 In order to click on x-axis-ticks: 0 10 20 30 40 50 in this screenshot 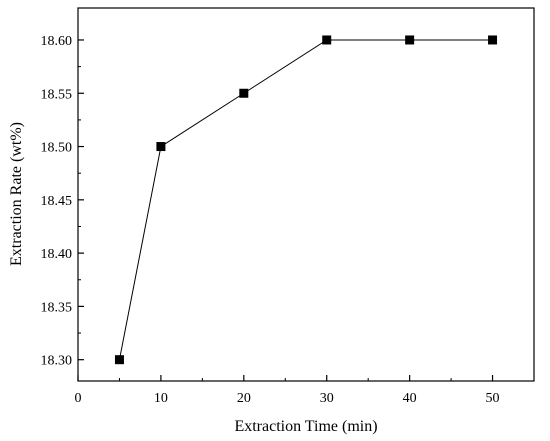, I will do `click(287, 390)`.